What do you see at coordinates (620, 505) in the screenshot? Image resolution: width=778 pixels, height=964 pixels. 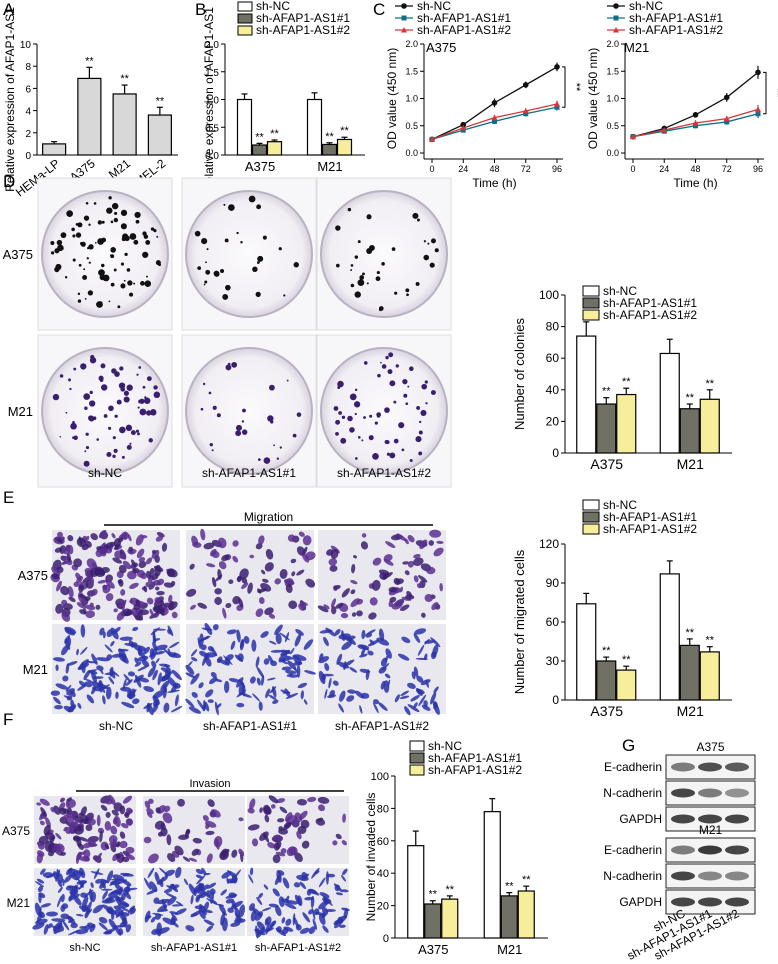 I see `legend-label: sh-NC` at bounding box center [620, 505].